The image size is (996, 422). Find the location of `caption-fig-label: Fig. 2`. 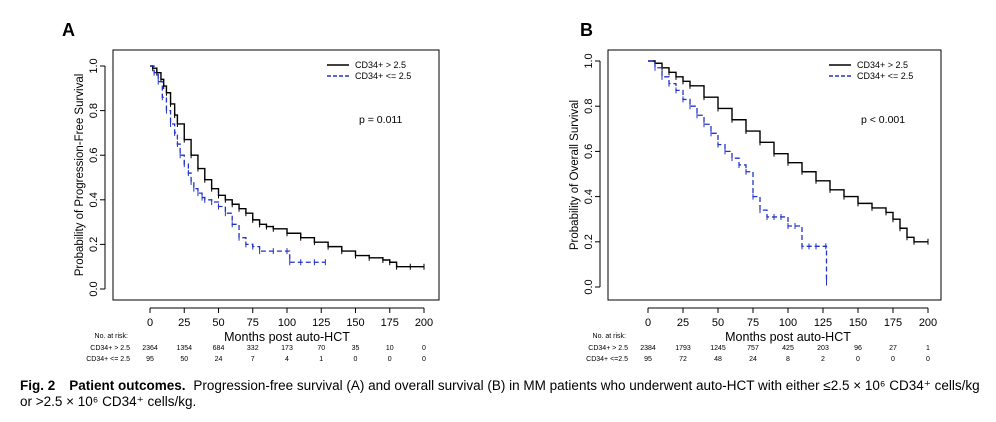

caption-fig-label: Fig. 2 is located at coordinates (38, 385).